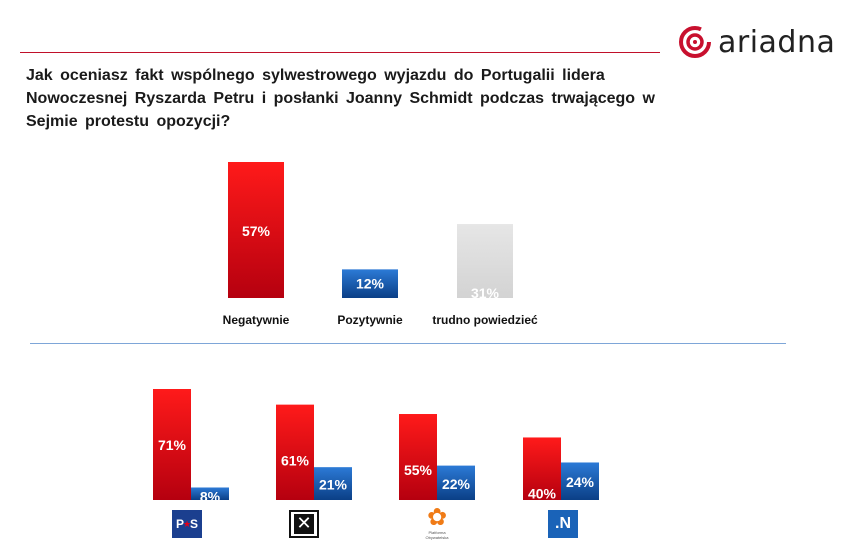  What do you see at coordinates (370, 320) in the screenshot?
I see `category-label-overall-2: Pozytywnie` at bounding box center [370, 320].